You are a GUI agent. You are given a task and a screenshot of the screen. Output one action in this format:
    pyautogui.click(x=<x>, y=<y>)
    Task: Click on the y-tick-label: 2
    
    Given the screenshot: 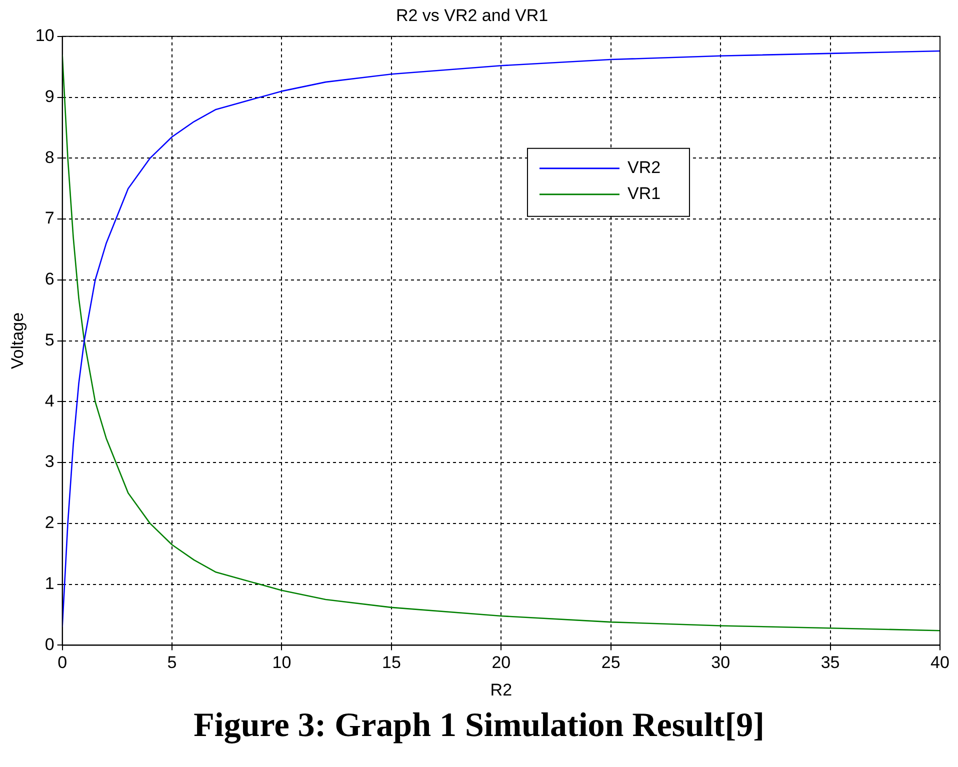 What is the action you would take?
    pyautogui.click(x=49, y=522)
    